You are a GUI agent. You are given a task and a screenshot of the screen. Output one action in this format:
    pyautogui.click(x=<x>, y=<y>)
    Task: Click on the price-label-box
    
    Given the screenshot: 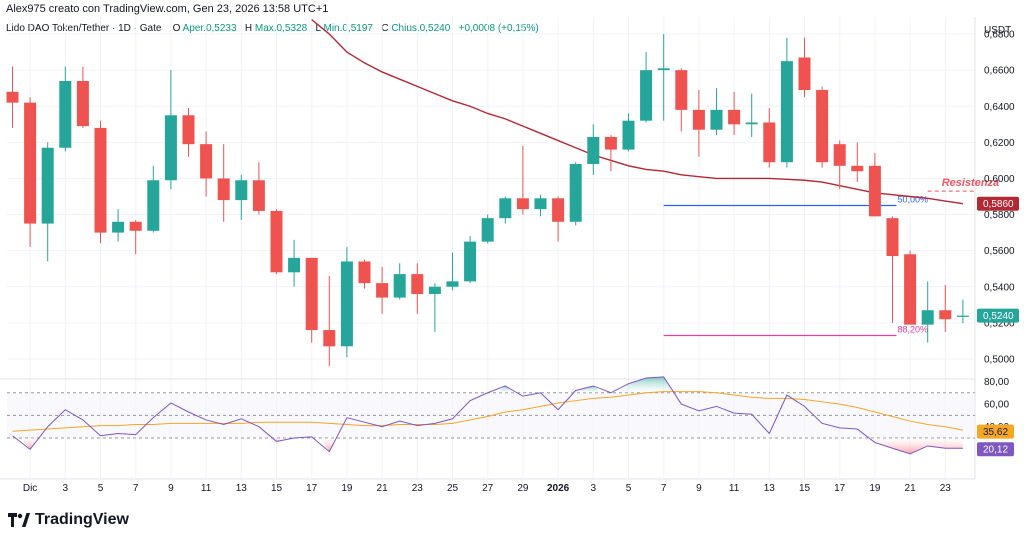 What is the action you would take?
    pyautogui.click(x=998, y=315)
    